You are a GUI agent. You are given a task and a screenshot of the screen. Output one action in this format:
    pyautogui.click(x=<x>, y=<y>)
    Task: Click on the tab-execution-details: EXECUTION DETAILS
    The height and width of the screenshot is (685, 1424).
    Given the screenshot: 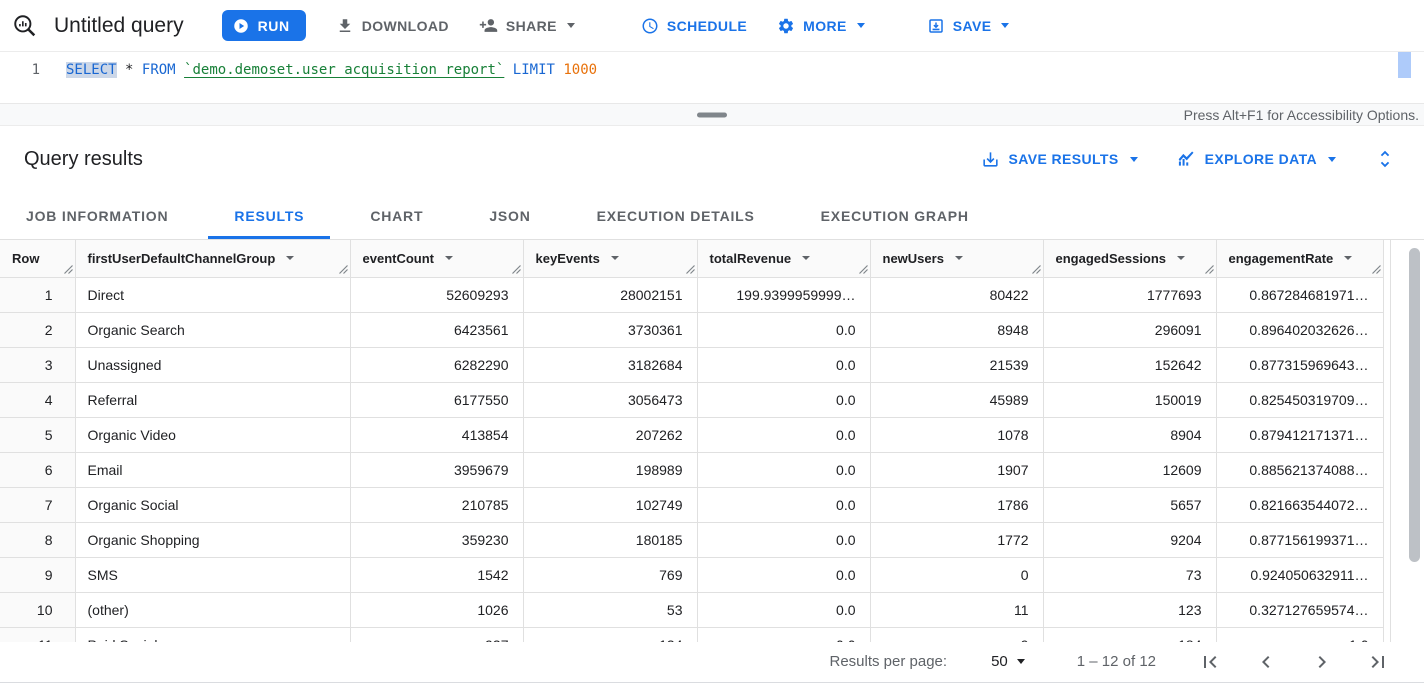 What is the action you would take?
    pyautogui.click(x=675, y=215)
    